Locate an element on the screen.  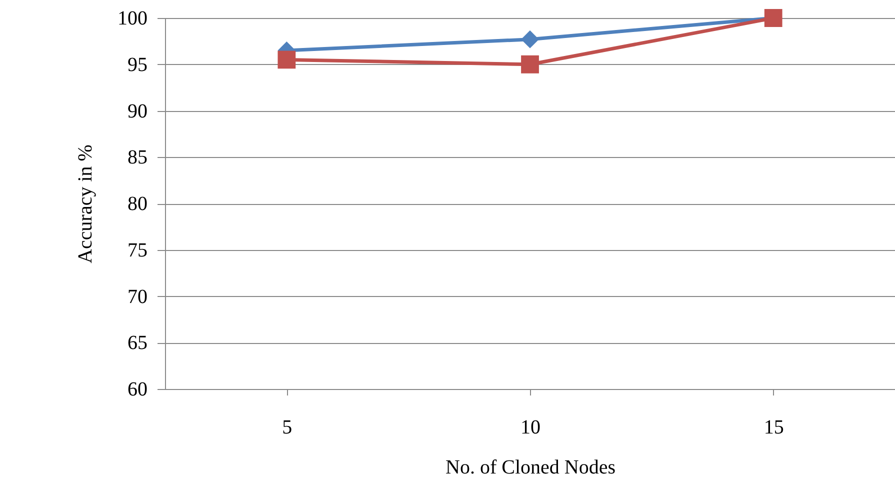
x-tick-label: 5 is located at coordinates (287, 427).